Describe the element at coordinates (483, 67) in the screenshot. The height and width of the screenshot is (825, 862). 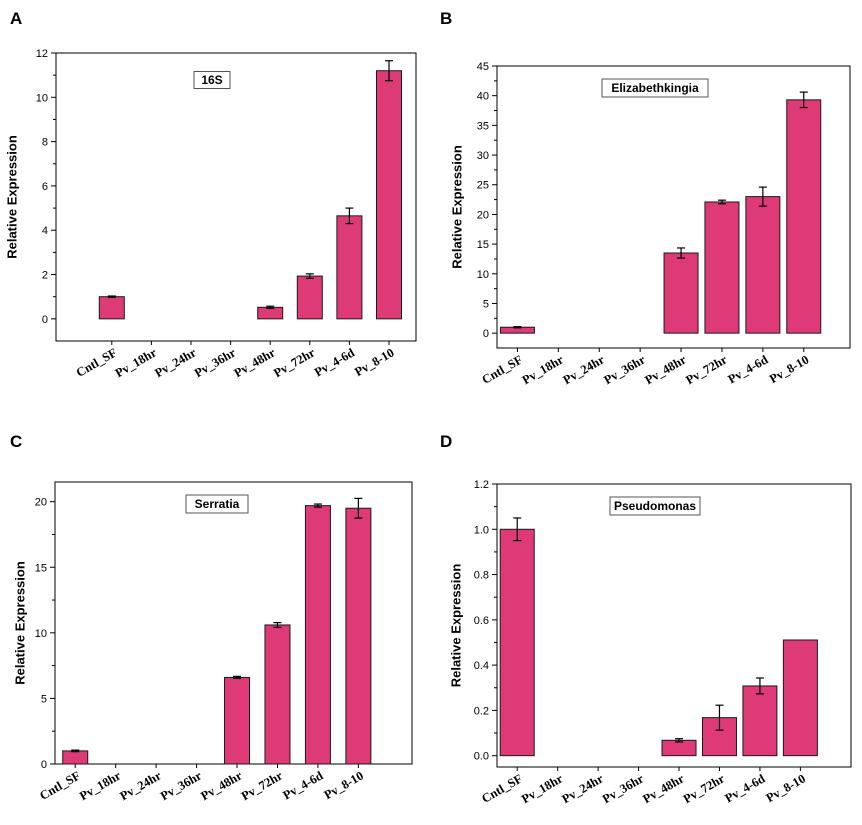
I see `y-tick-label: 45` at that location.